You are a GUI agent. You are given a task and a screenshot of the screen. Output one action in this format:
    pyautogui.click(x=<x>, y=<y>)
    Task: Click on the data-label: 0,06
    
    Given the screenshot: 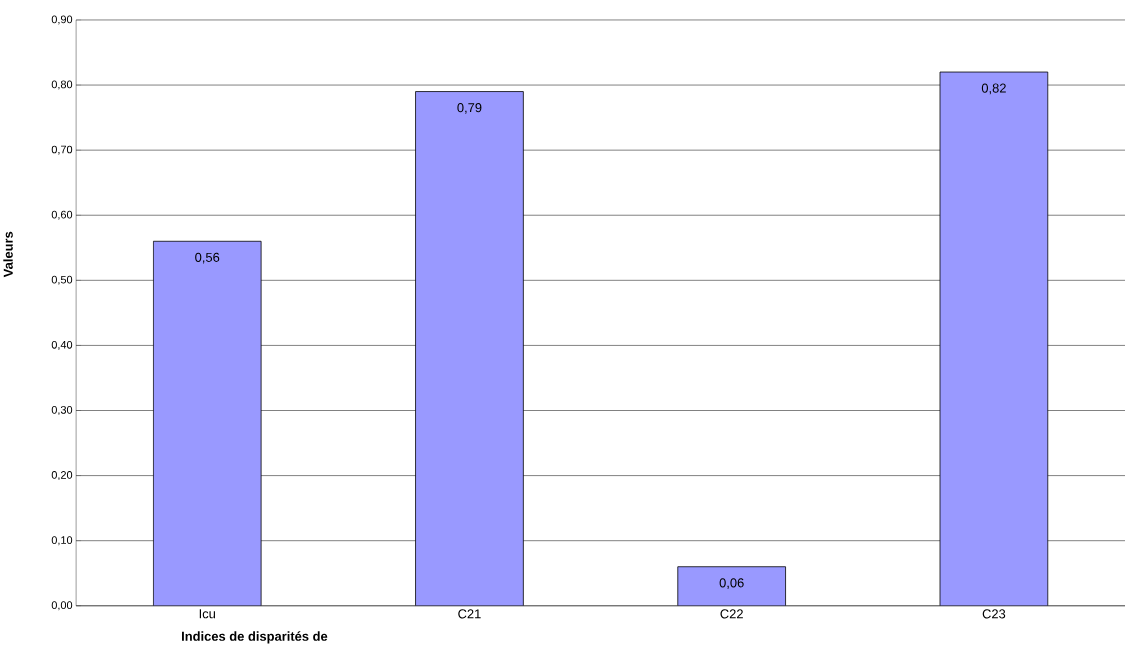 What is the action you would take?
    pyautogui.click(x=731, y=584)
    